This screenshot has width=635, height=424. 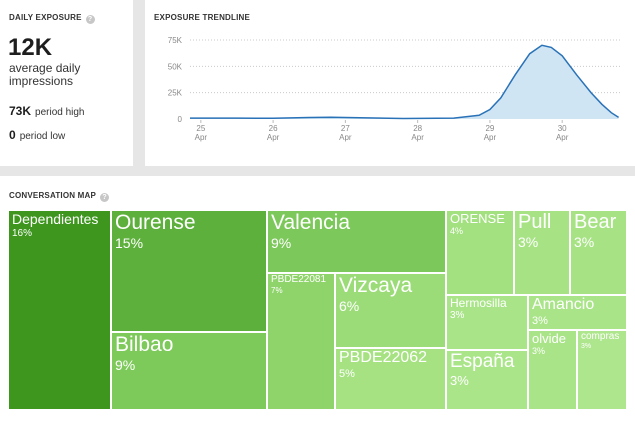 What do you see at coordinates (55, 219) in the screenshot?
I see `treemap-tile-label: Dependientes` at bounding box center [55, 219].